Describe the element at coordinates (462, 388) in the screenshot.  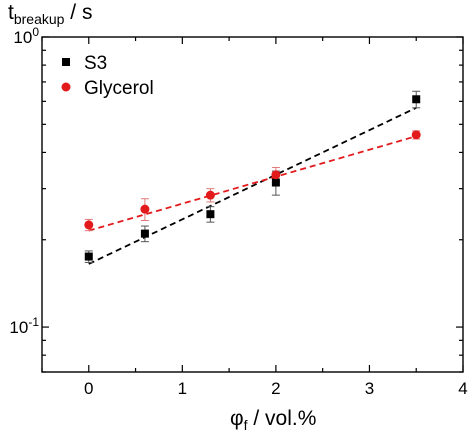
I see `x-tick-label: 4` at that location.